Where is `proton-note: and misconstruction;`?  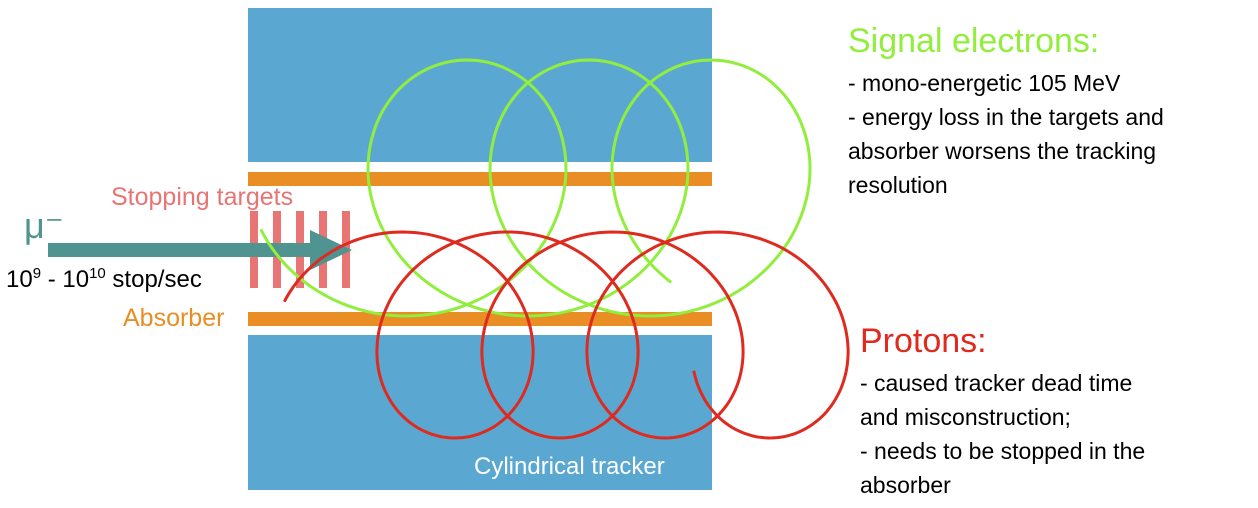 proton-note: and misconstruction; is located at coordinates (965, 417).